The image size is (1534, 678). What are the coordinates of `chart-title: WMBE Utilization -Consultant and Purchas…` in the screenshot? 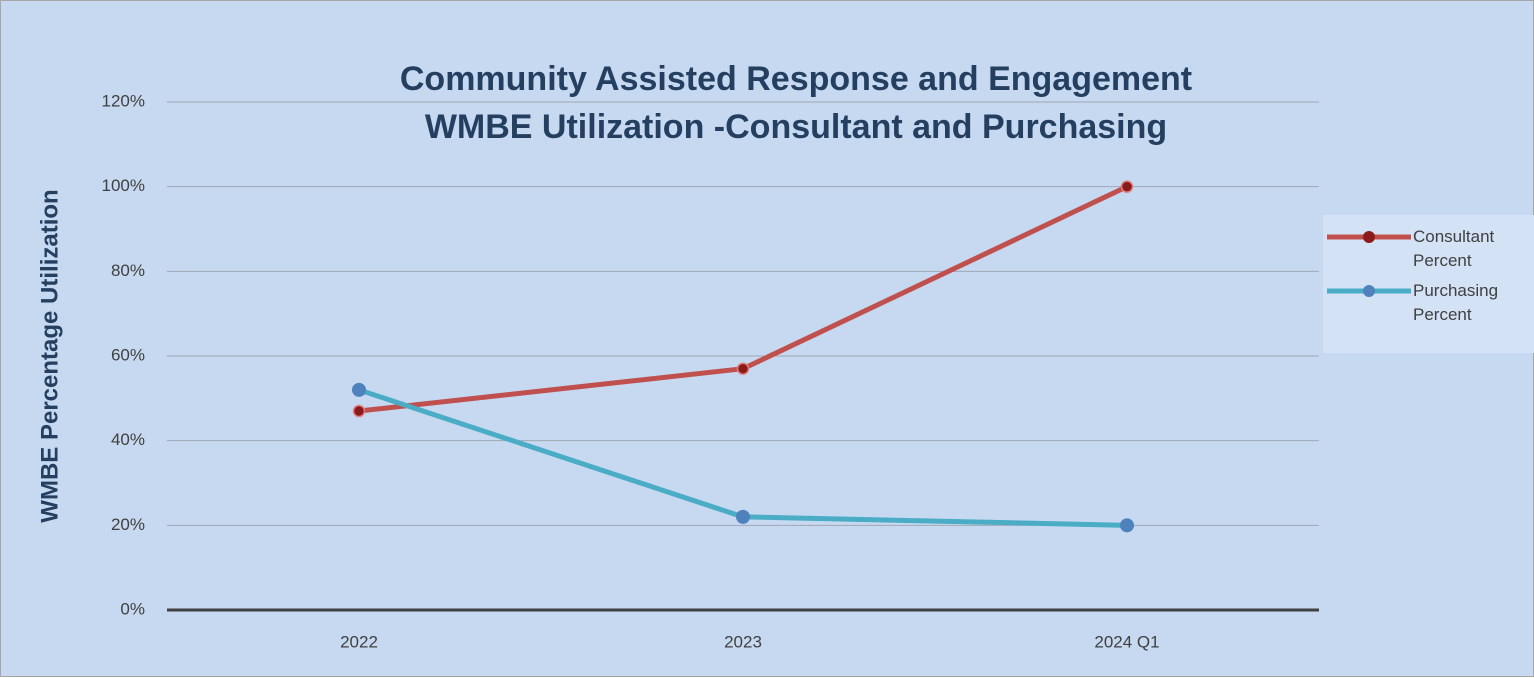 It's located at (796, 127).